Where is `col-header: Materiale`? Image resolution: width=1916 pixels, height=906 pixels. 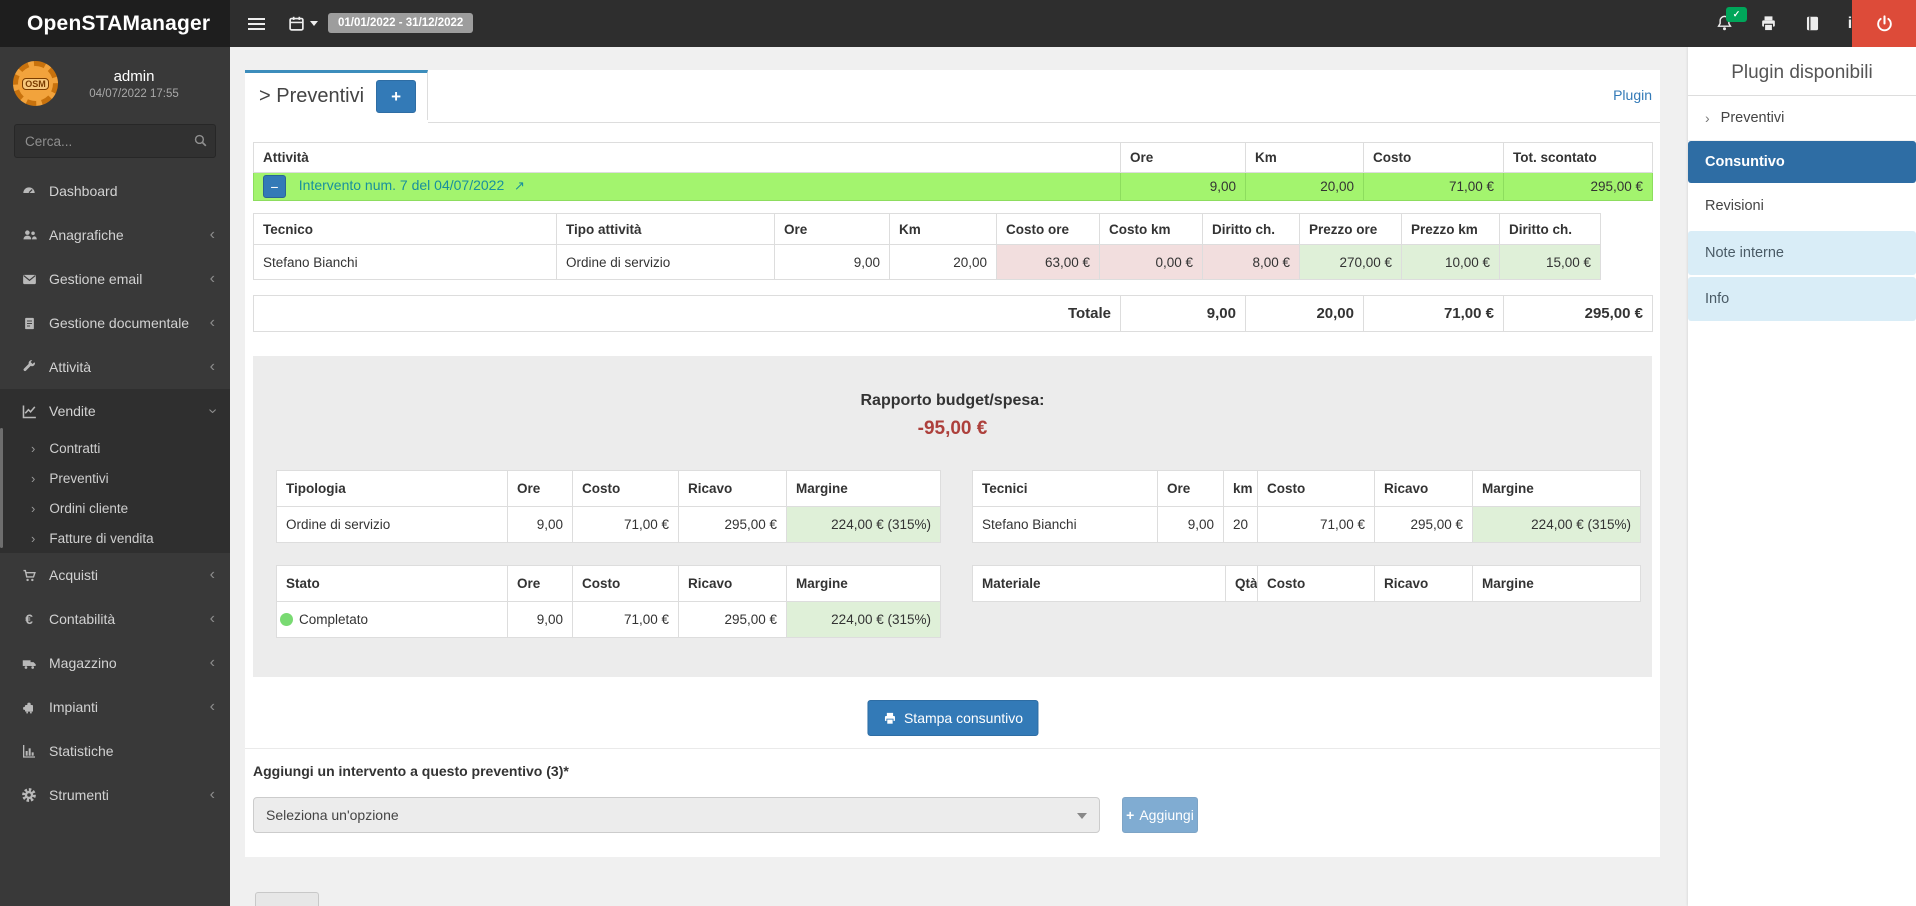
col-header: Materiale is located at coordinates (1099, 583).